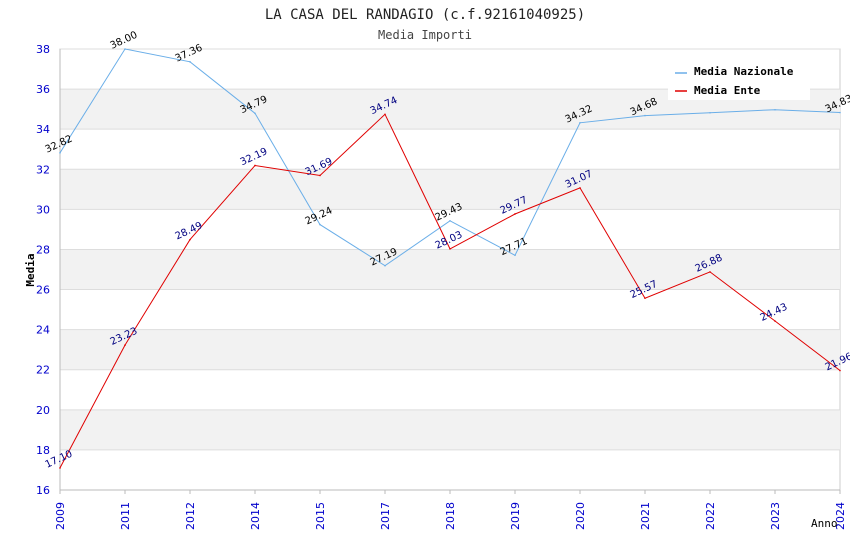  I want to click on chart-title: LA CASA DEL RANDAGIO (c.f.92161040925), so click(425, 15).